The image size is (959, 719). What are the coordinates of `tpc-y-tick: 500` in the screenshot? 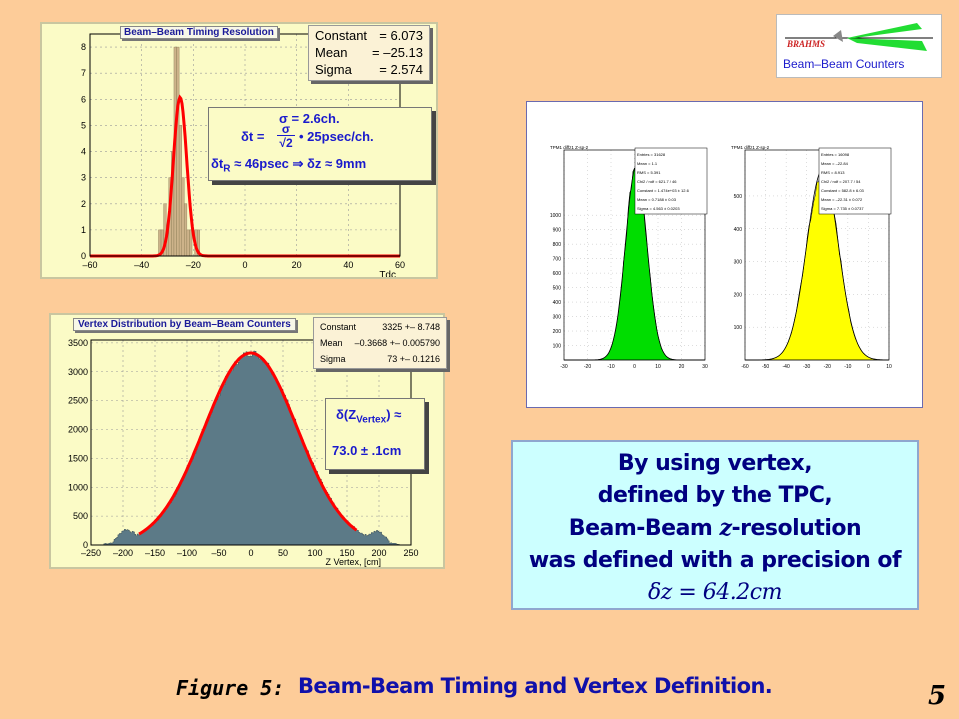 It's located at (738, 197).